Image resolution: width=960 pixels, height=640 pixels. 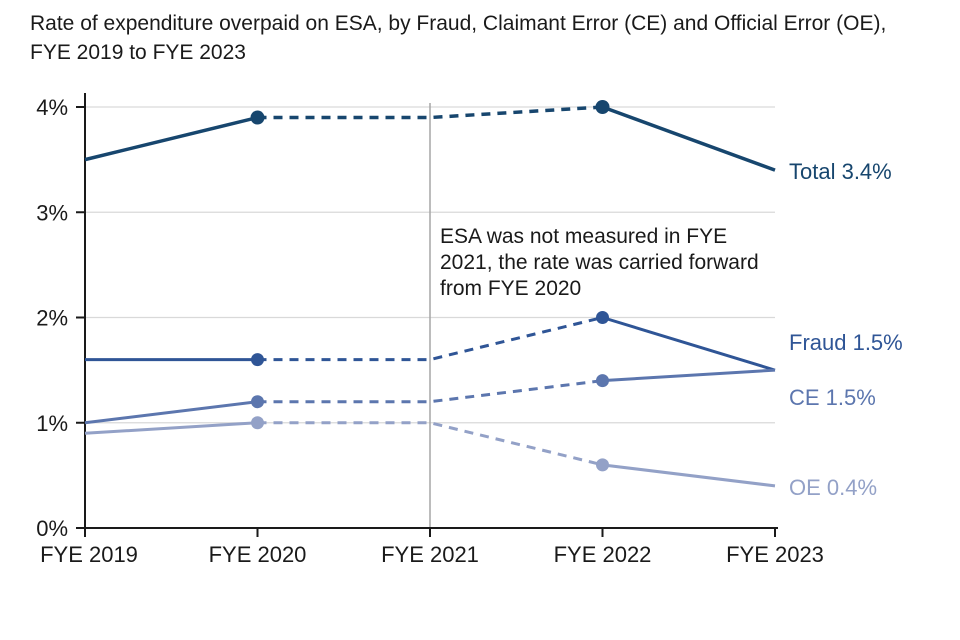 What do you see at coordinates (430, 339) in the screenshot?
I see `series-line-dashed-fraud` at bounding box center [430, 339].